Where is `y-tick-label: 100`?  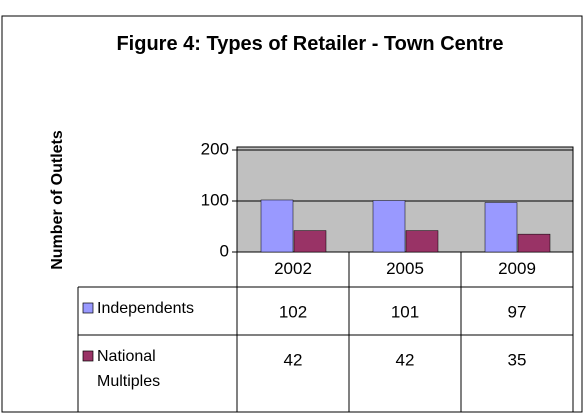 y-tick-label: 100 is located at coordinates (215, 199).